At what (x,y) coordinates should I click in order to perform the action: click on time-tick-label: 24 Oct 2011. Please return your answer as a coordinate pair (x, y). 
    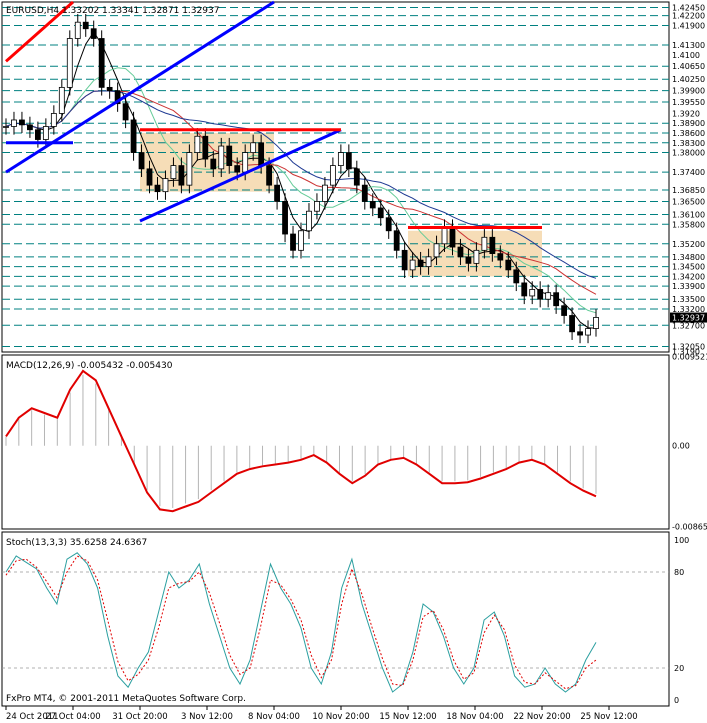
    Looking at the image, I should click on (32, 717).